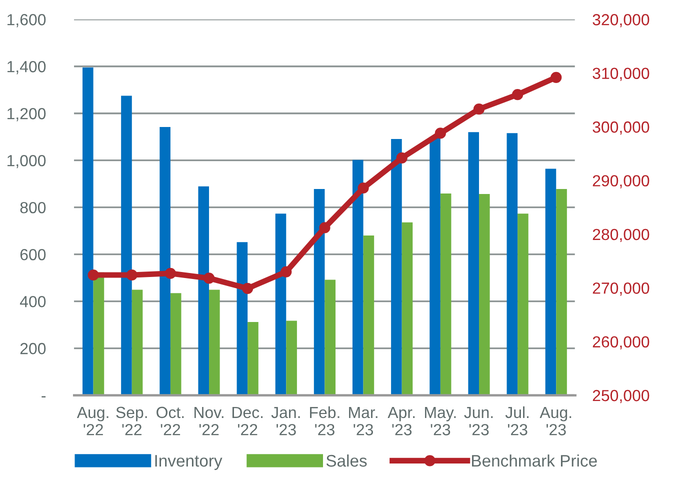  I want to click on y-tick-label: 200, so click(33, 348).